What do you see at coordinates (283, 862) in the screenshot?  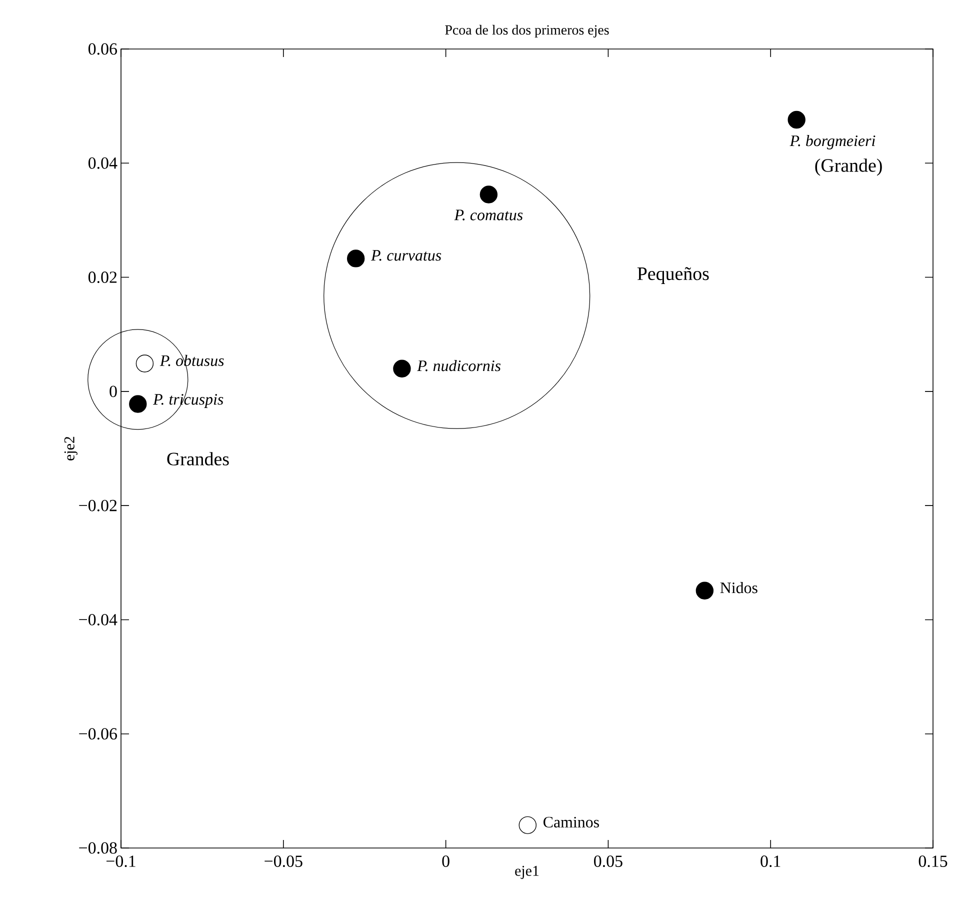 I see `x-tick-label: −0.05` at bounding box center [283, 862].